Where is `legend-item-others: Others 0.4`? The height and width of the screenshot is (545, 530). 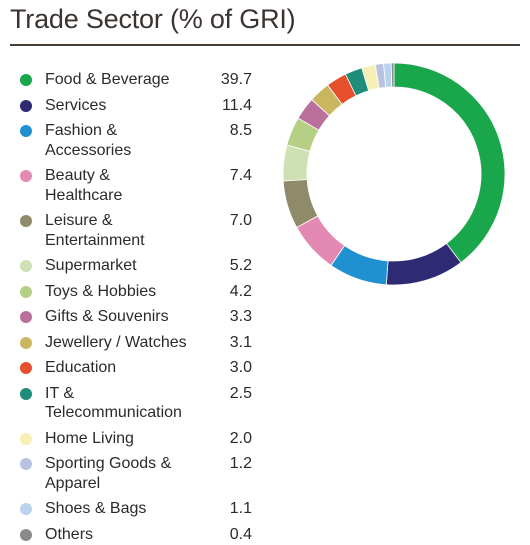 legend-item-others: Others 0.4 is located at coordinates (136, 535).